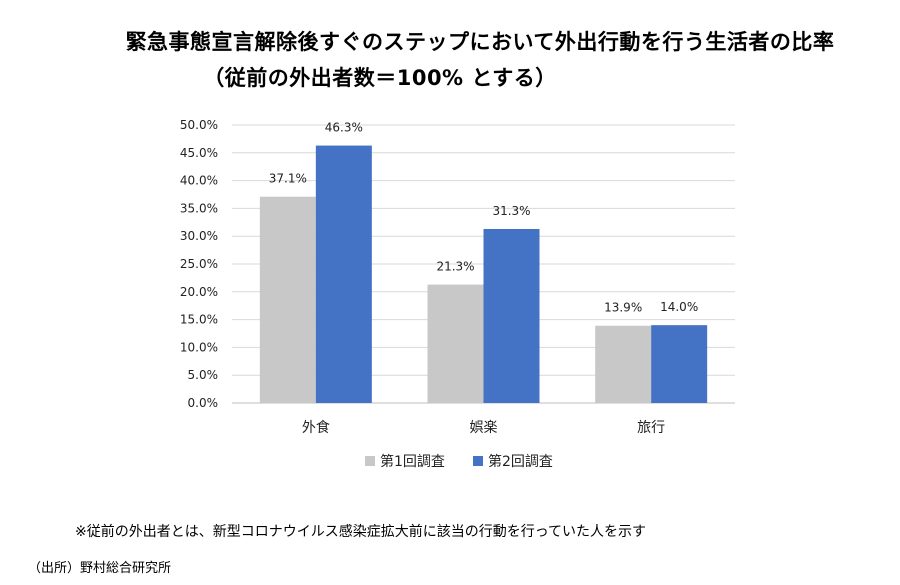 The image size is (900, 585). What do you see at coordinates (480, 42) in the screenshot?
I see `chart-title: 緊急事態宣言解除後すぐのステップにおいて外出行動を行う生活者の比率` at bounding box center [480, 42].